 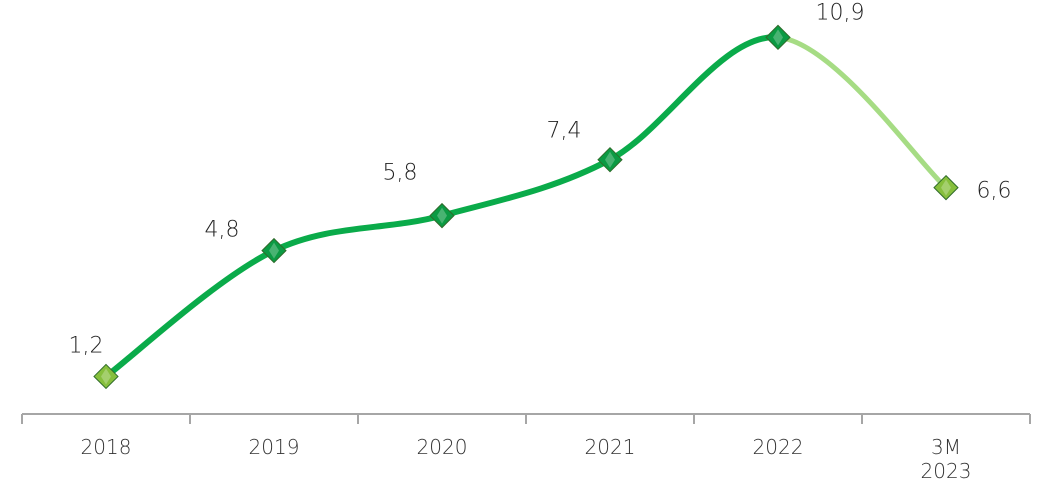 I want to click on data-label: 4,8, so click(x=222, y=230).